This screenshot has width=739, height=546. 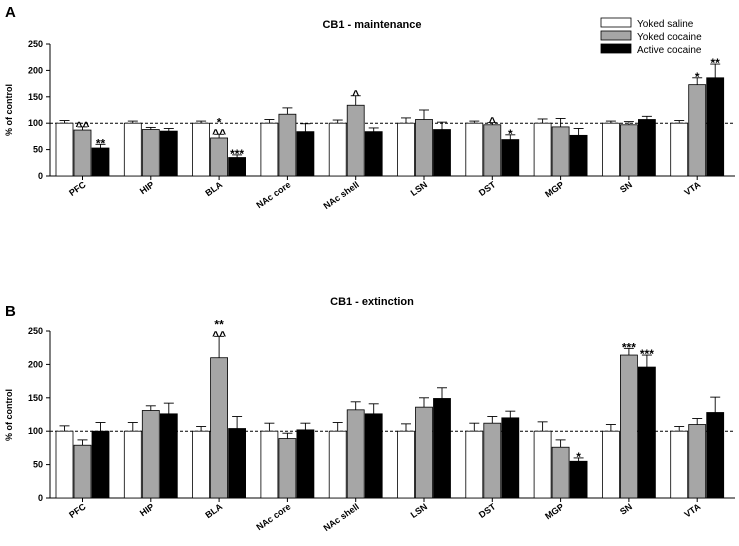 What do you see at coordinates (201, 464) in the screenshot?
I see `panel-b-bar-yoked-saline-bla` at bounding box center [201, 464].